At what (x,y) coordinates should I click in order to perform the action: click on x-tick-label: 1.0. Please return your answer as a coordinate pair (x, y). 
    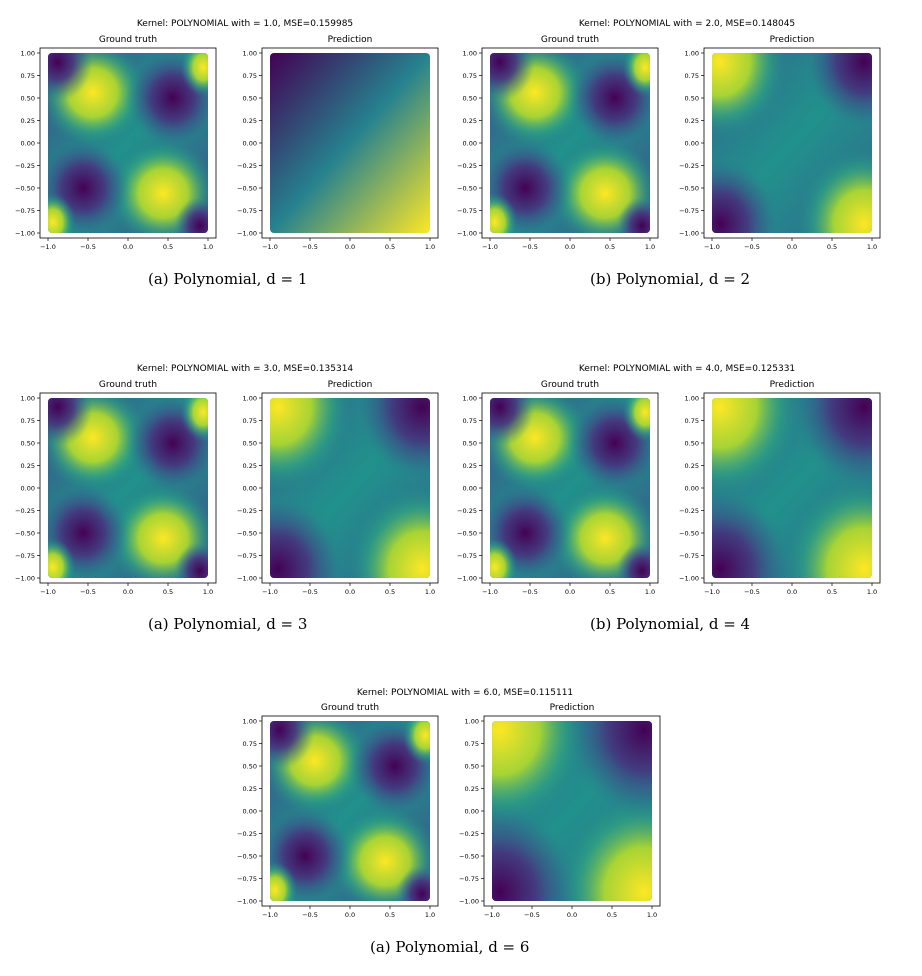
    Looking at the image, I should click on (650, 247).